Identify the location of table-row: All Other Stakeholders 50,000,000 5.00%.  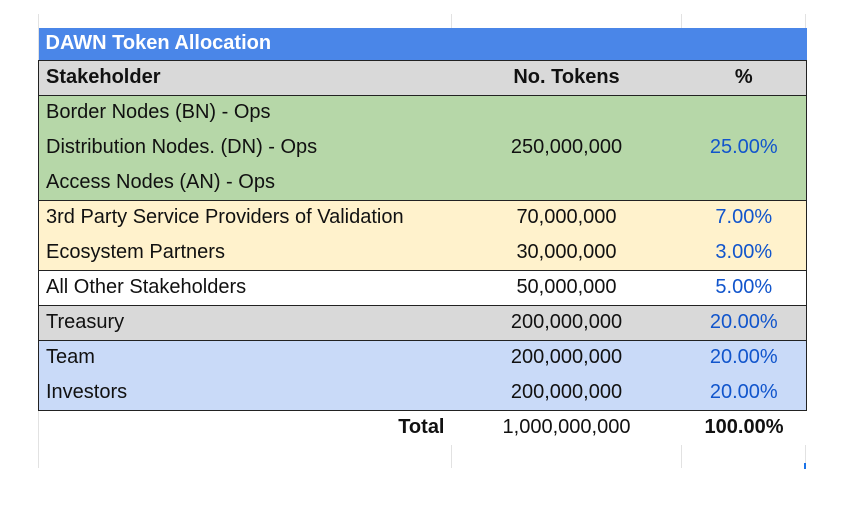
(422, 287).